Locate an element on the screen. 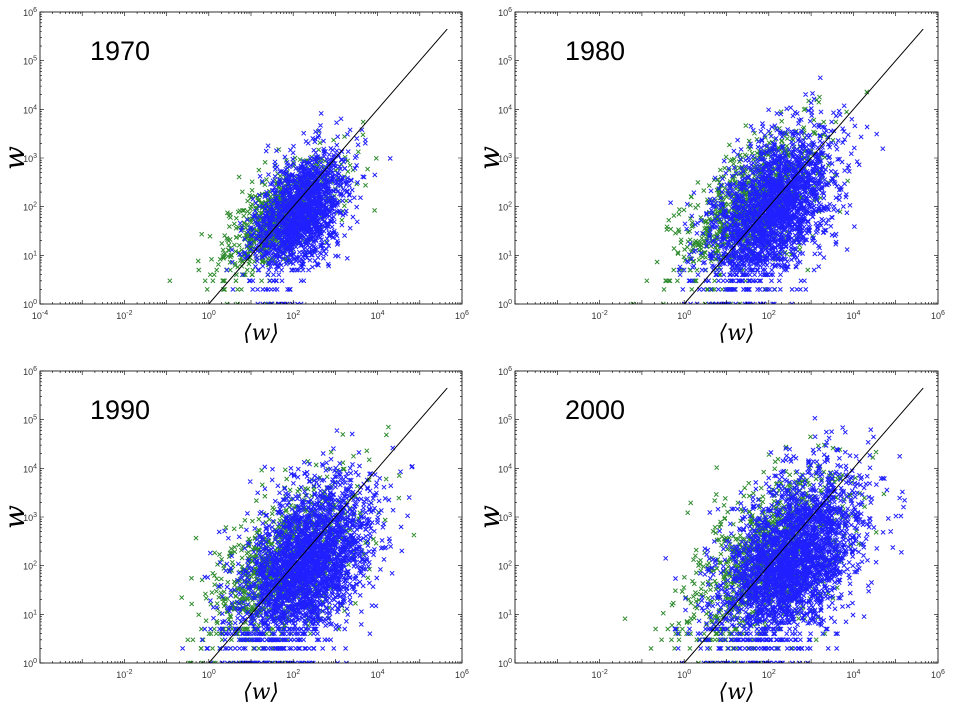 This screenshot has width=957, height=713. panel-year-label: 2000 is located at coordinates (595, 410).